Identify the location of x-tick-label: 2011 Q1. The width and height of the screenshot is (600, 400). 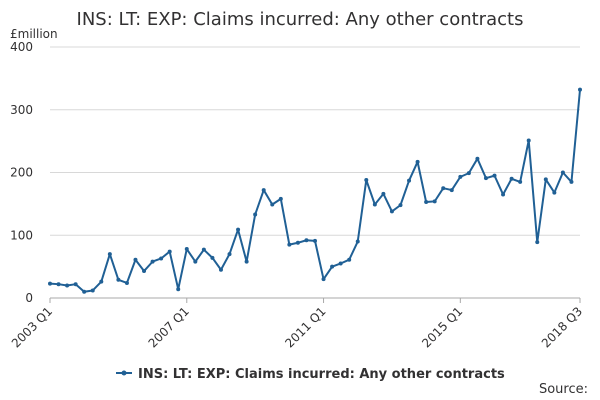
(305, 327).